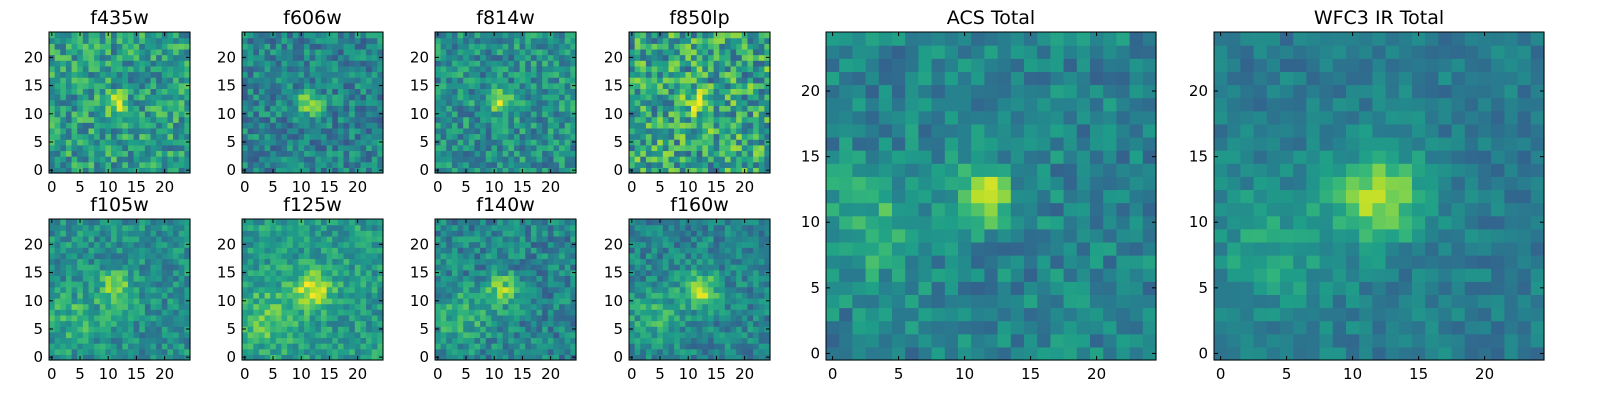 This screenshot has height=400, width=1600. Describe the element at coordinates (505, 18) in the screenshot. I see `panel-title: f814w` at that location.